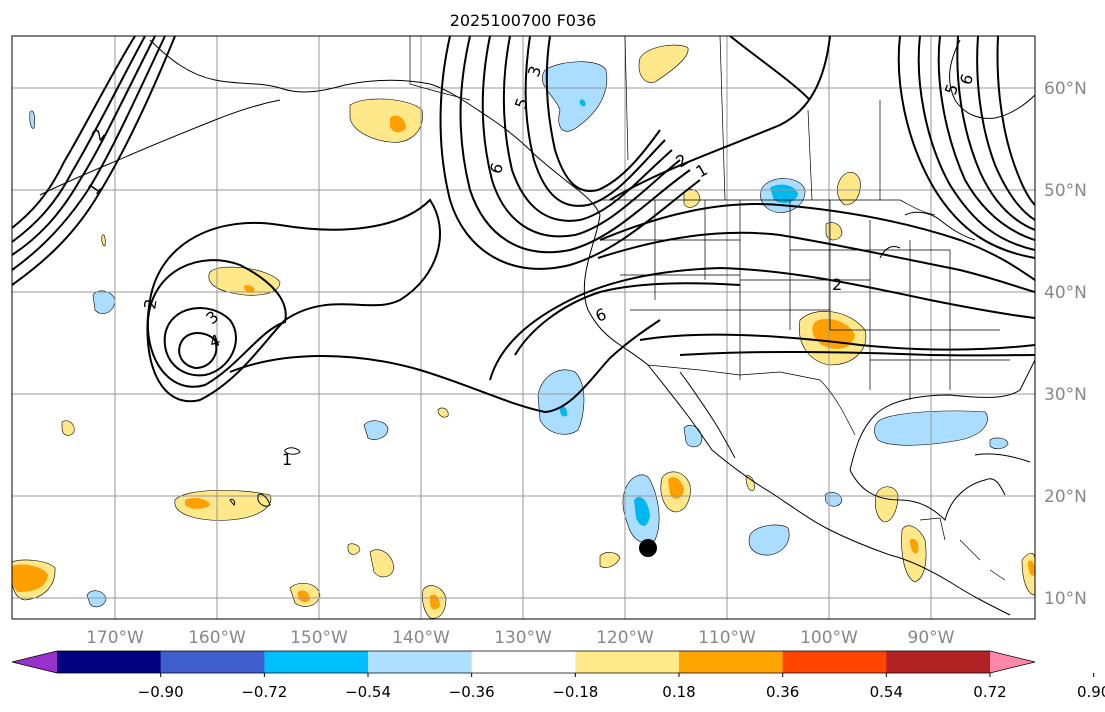 The height and width of the screenshot is (712, 1105). What do you see at coordinates (616, 290) in the screenshot?
I see `coastline-west-us` at bounding box center [616, 290].